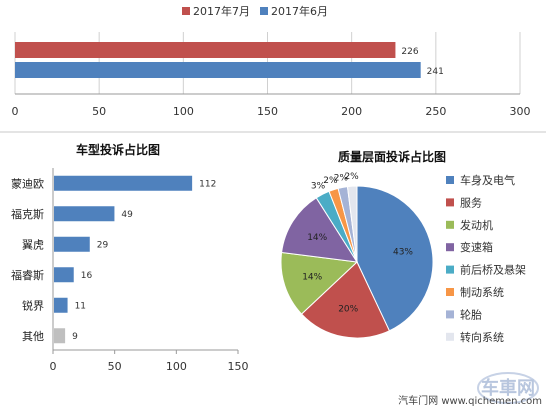  I want to click on data-label: 241, so click(435, 72).